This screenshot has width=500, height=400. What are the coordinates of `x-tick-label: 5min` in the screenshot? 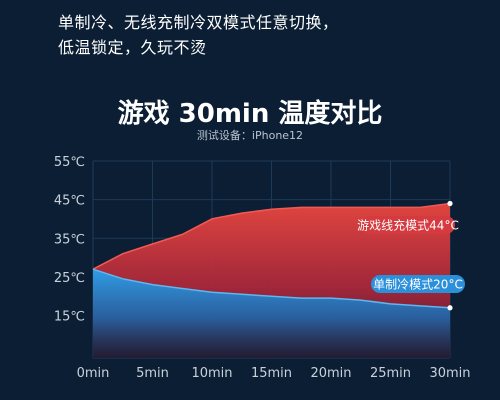 It's located at (152, 373).